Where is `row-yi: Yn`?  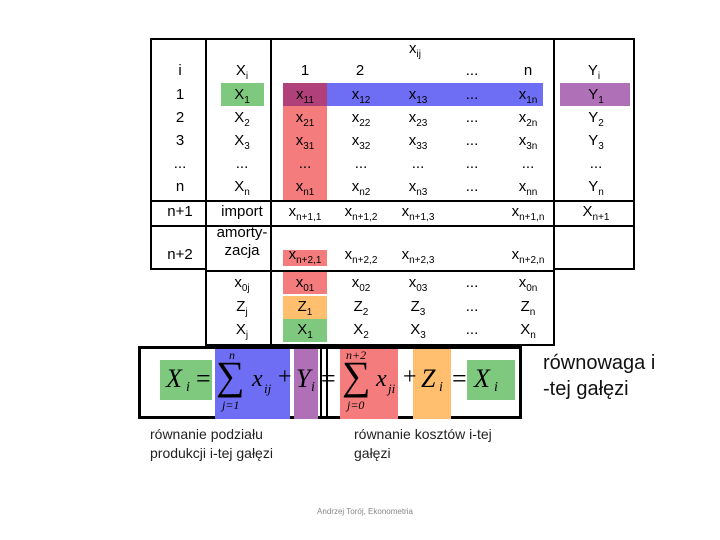
row-yi: Yn is located at coordinates (596, 190).